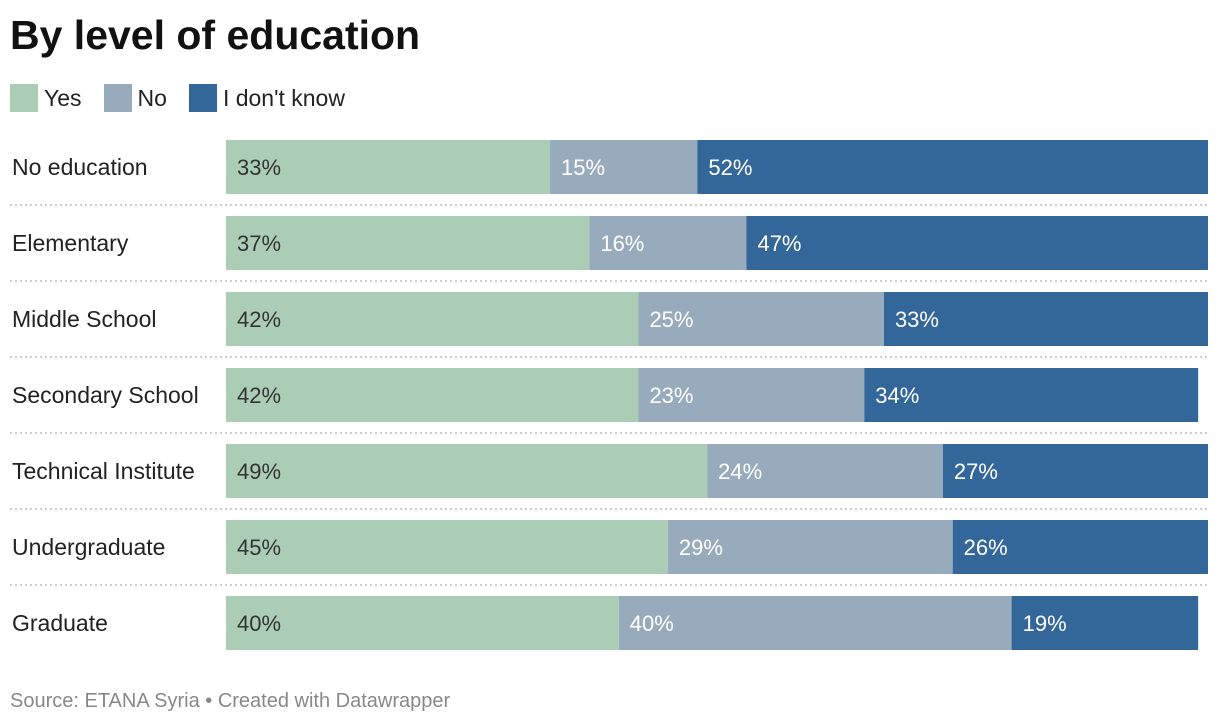  Describe the element at coordinates (117, 98) in the screenshot. I see `legend-swatch-no` at that location.